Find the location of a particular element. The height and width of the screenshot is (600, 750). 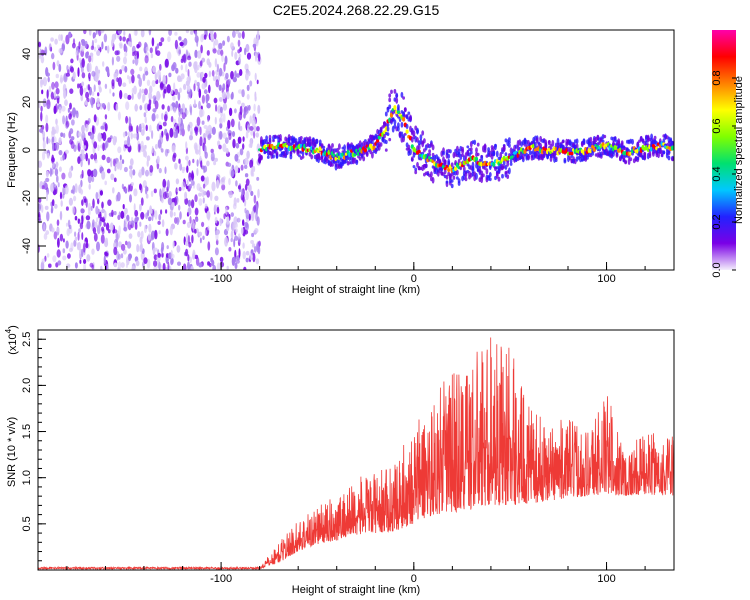

ridge-core is located at coordinates (407, 131).